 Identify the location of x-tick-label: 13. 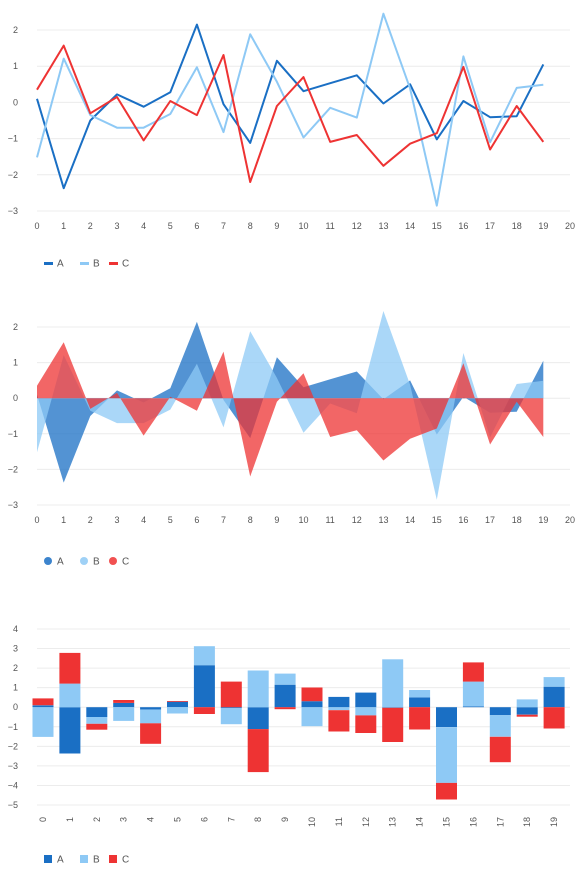
(383, 226).